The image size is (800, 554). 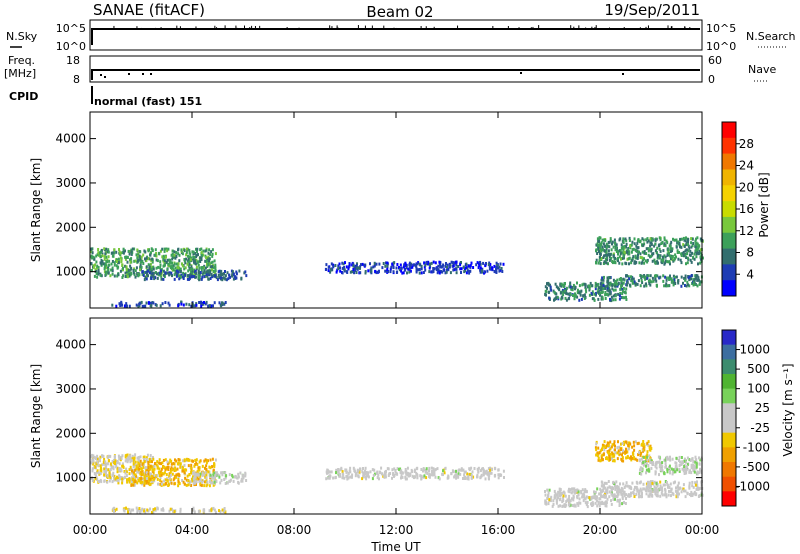 What do you see at coordinates (764, 204) in the screenshot?
I see `power-colorbar-label: Power [dB]` at bounding box center [764, 204].